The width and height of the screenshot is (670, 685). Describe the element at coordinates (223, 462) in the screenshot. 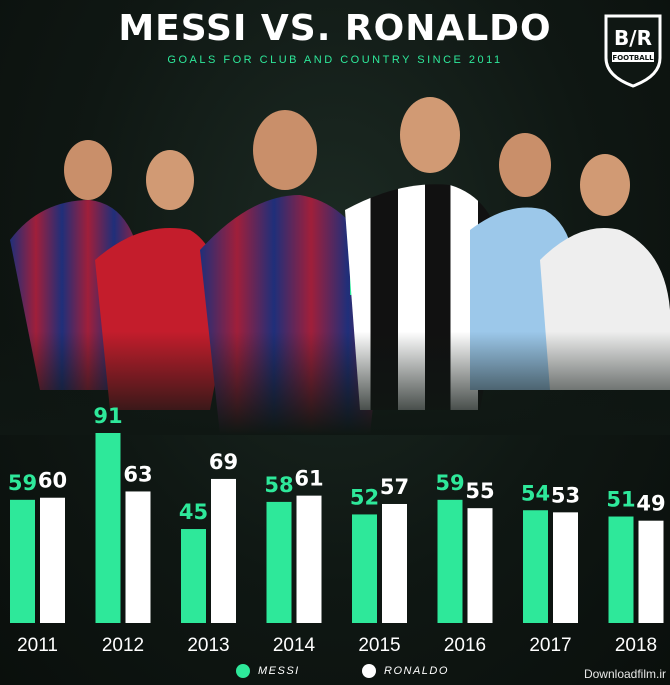

I see `data-label-ronaldo-2013: 69` at that location.